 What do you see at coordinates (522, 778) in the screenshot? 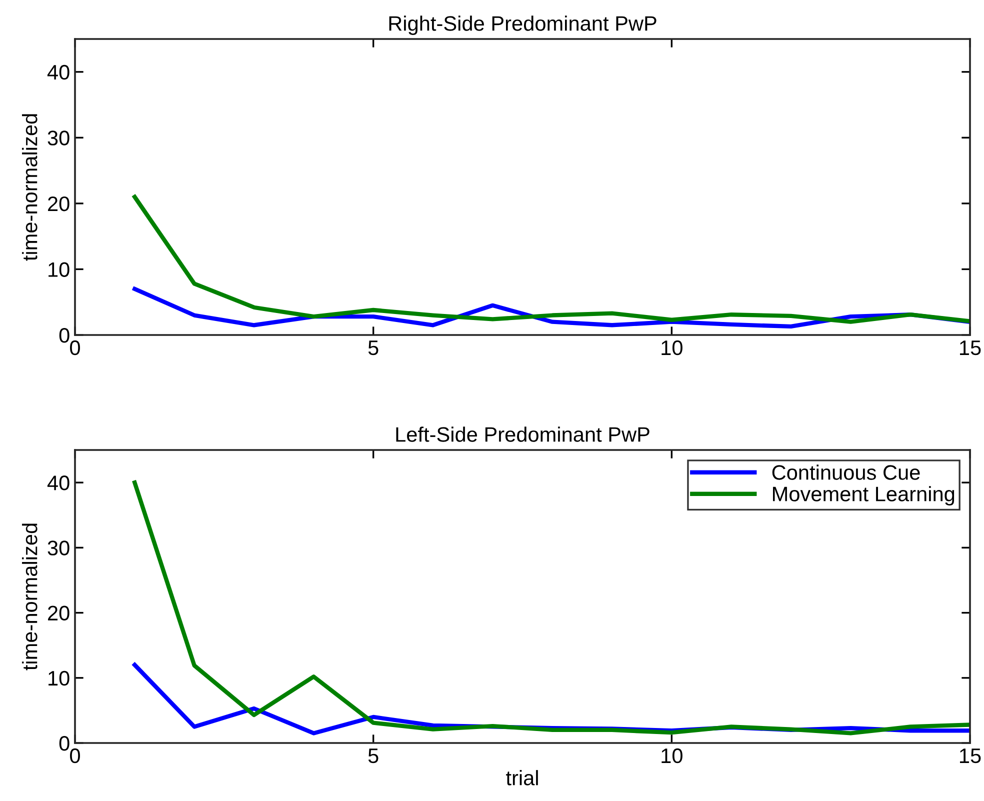
I see `x-axis-title: trial` at bounding box center [522, 778].